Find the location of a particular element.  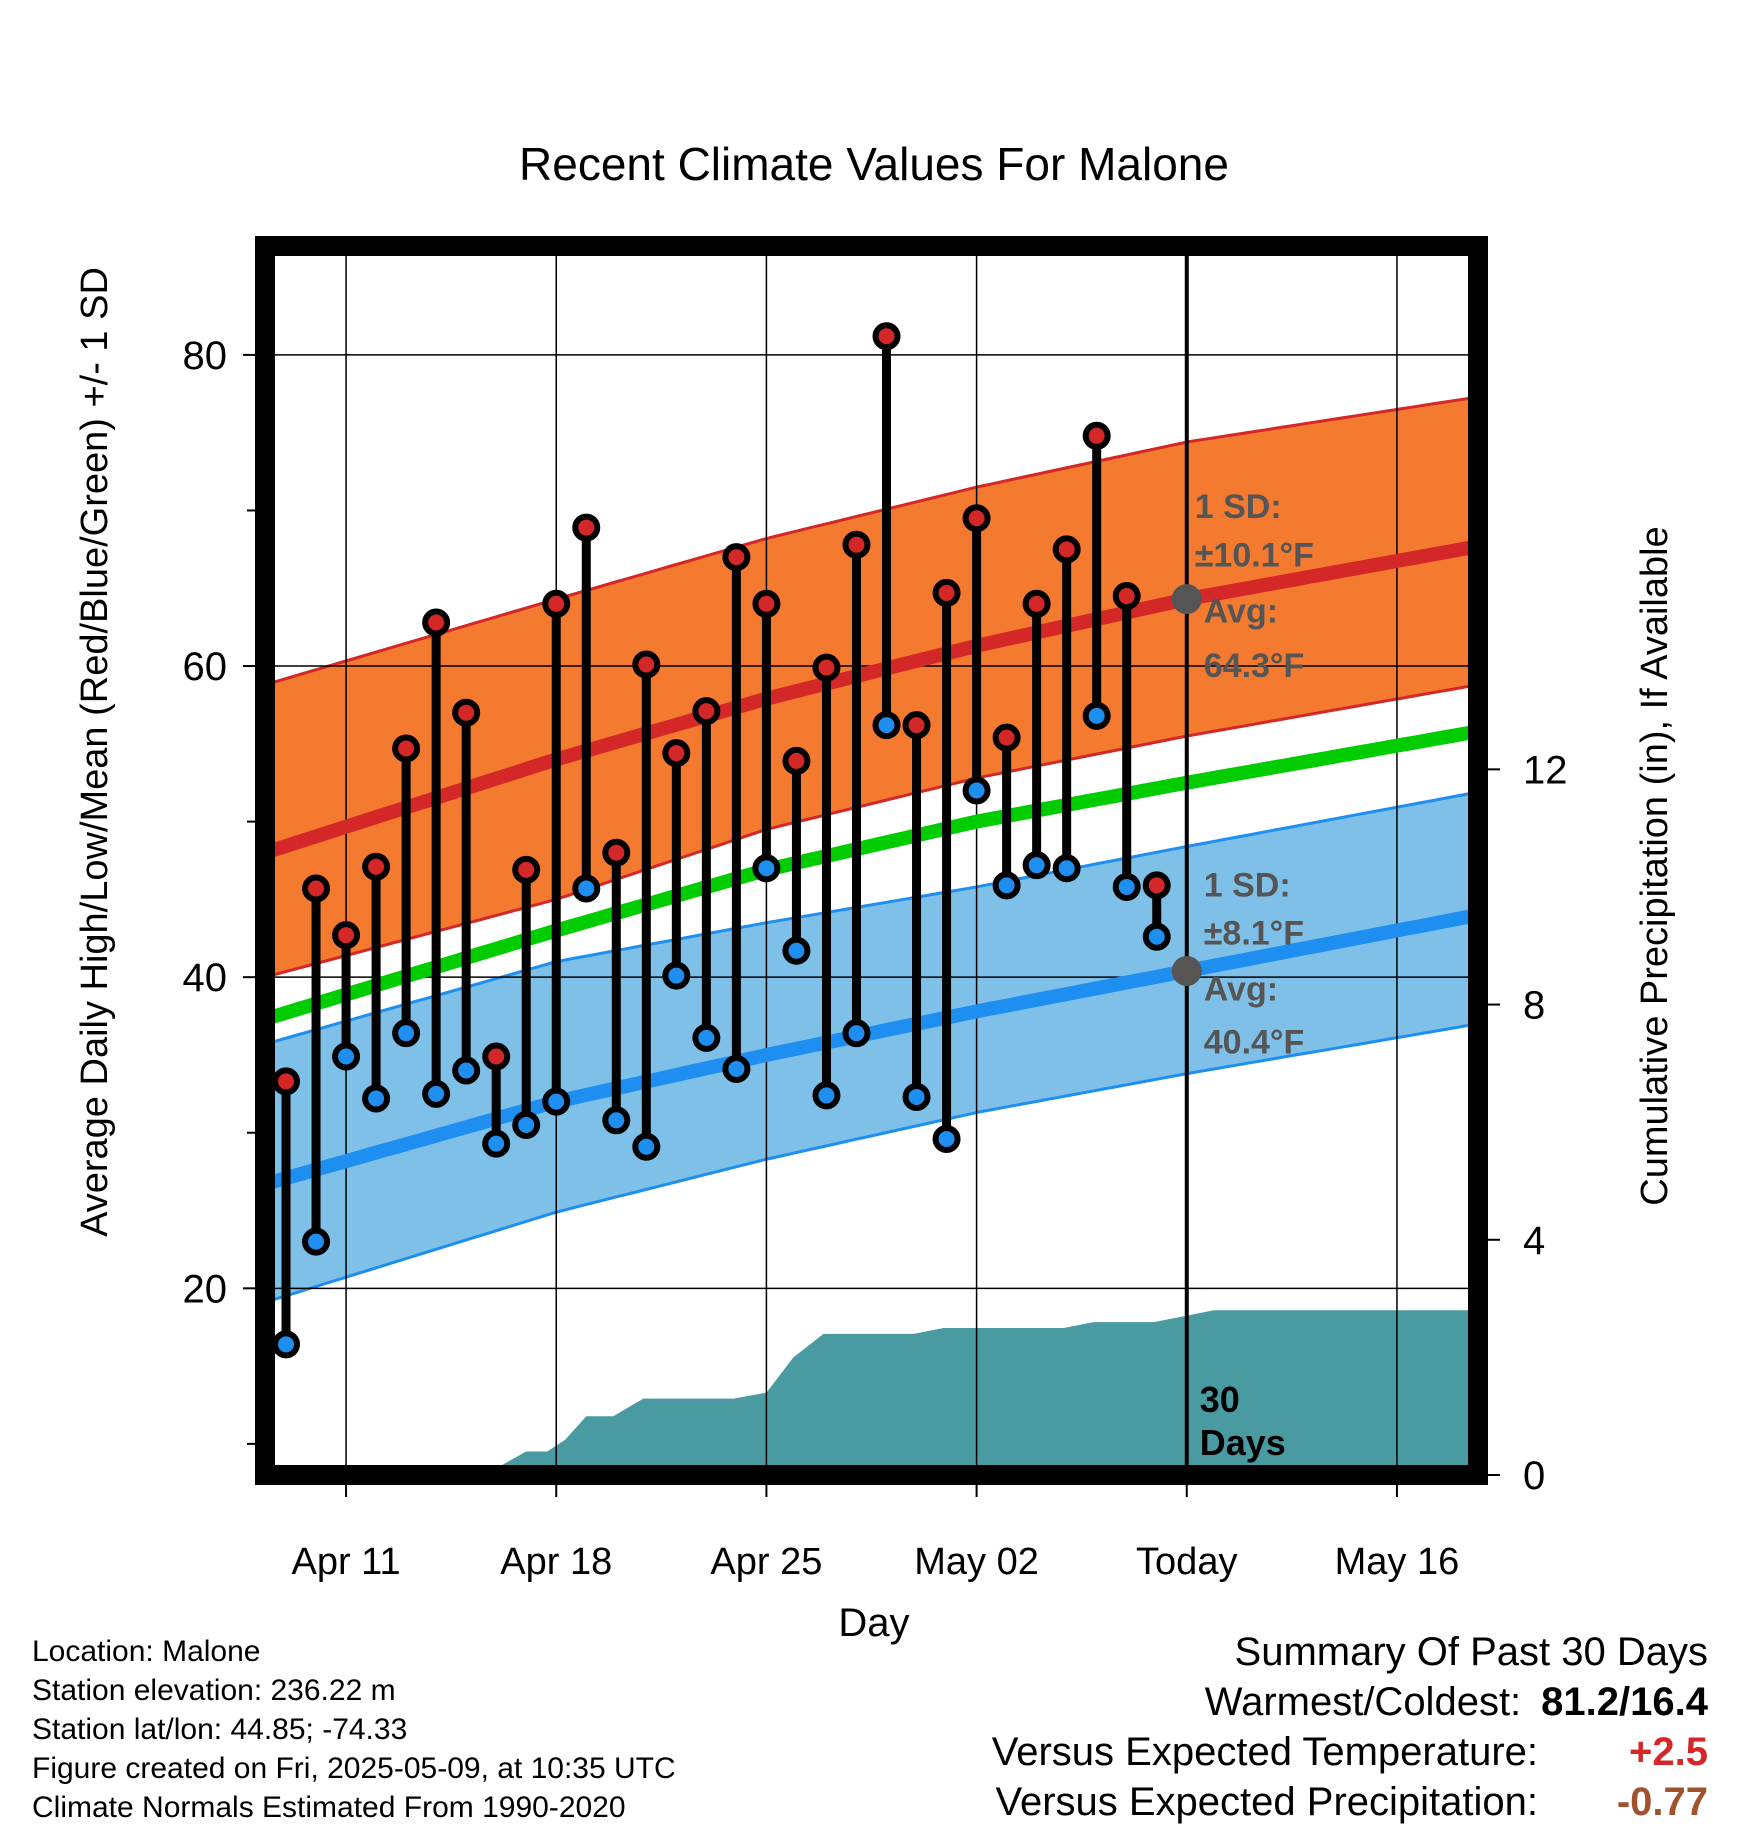

x-tick-label: May 16 is located at coordinates (1397, 1562).